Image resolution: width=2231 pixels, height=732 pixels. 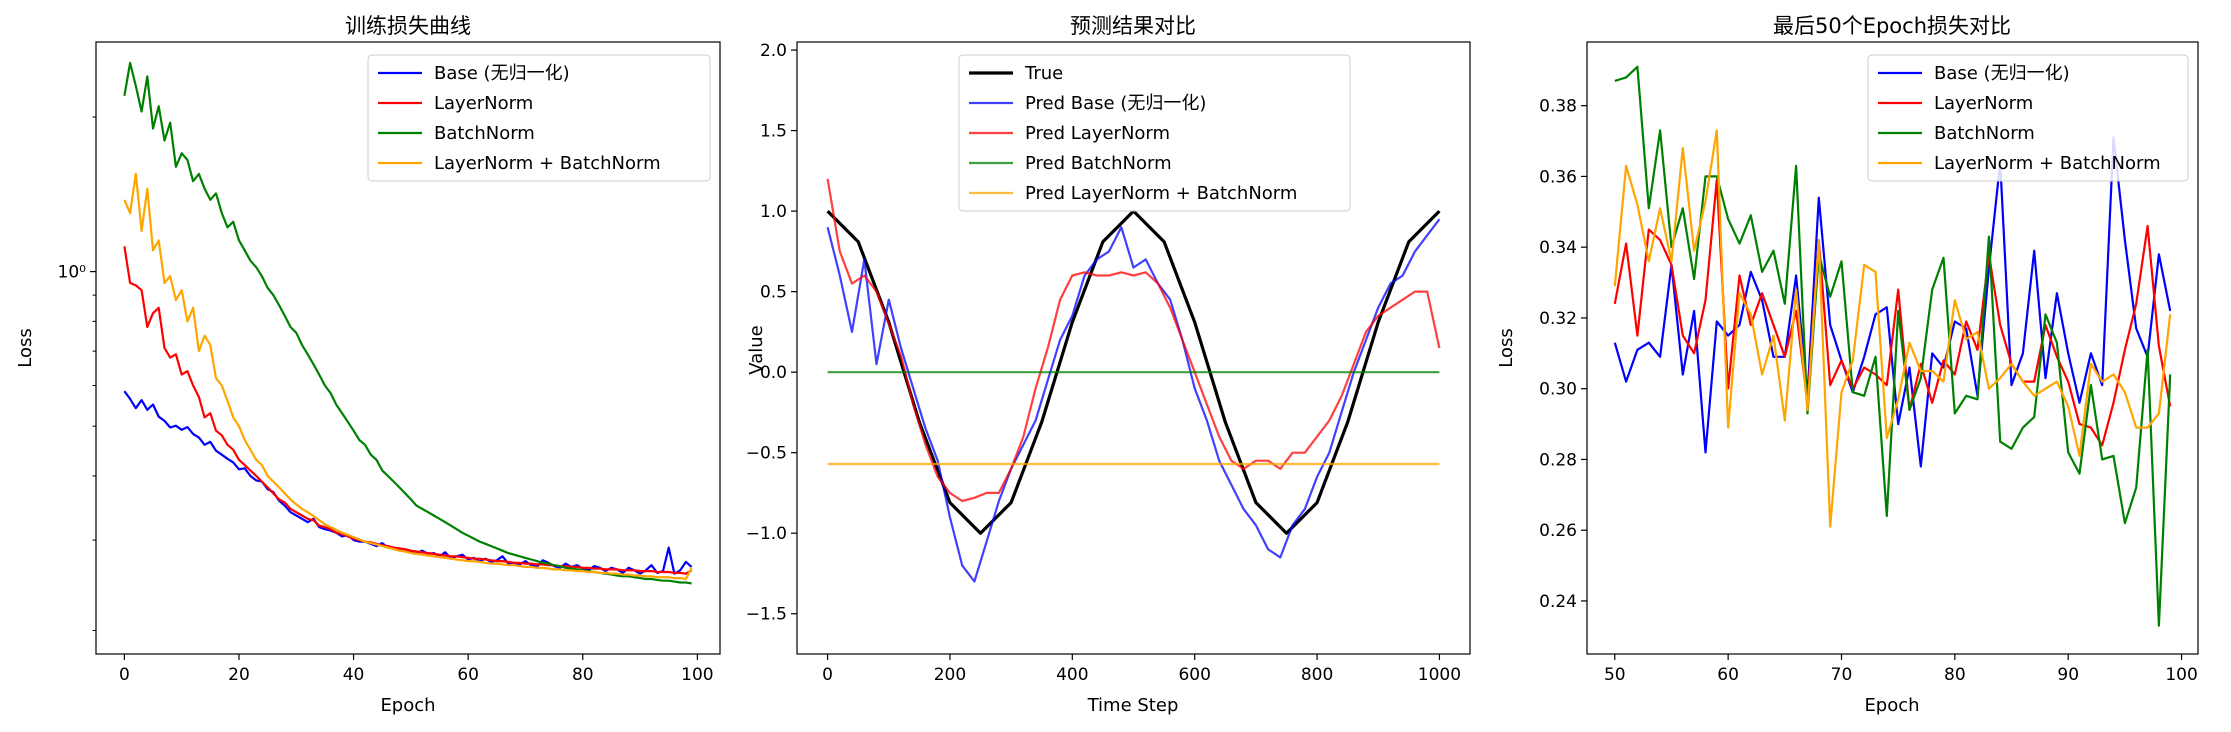 I want to click on y-tick-label: 0.28, so click(x=1558, y=460).